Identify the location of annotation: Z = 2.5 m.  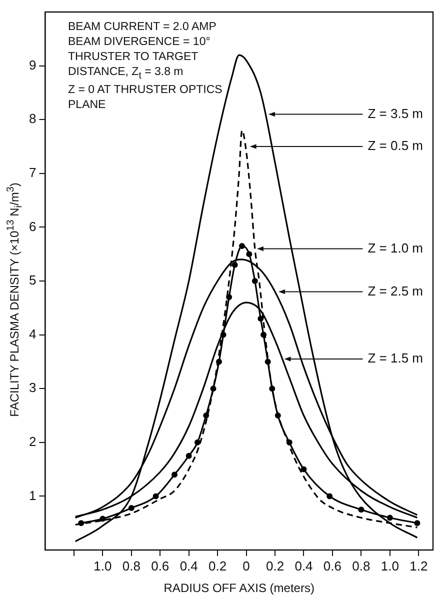
(396, 290).